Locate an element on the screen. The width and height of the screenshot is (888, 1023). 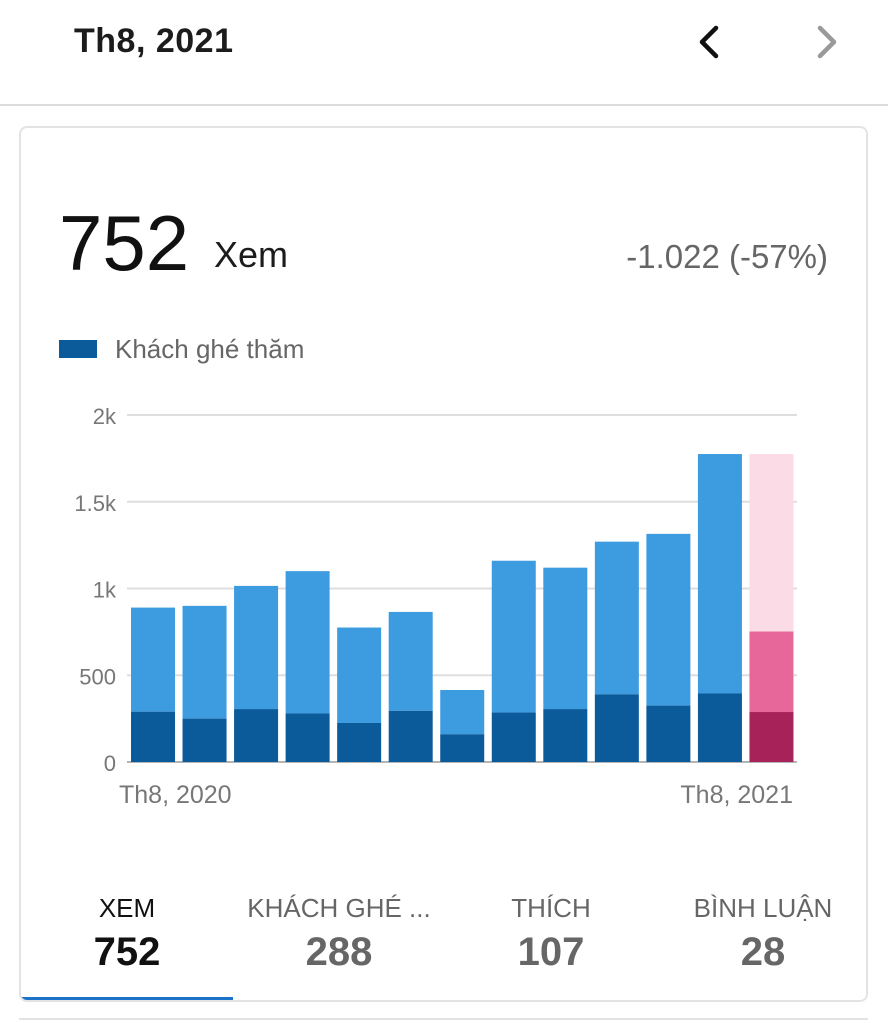
tab-views-value: 752 is located at coordinates (127, 952).